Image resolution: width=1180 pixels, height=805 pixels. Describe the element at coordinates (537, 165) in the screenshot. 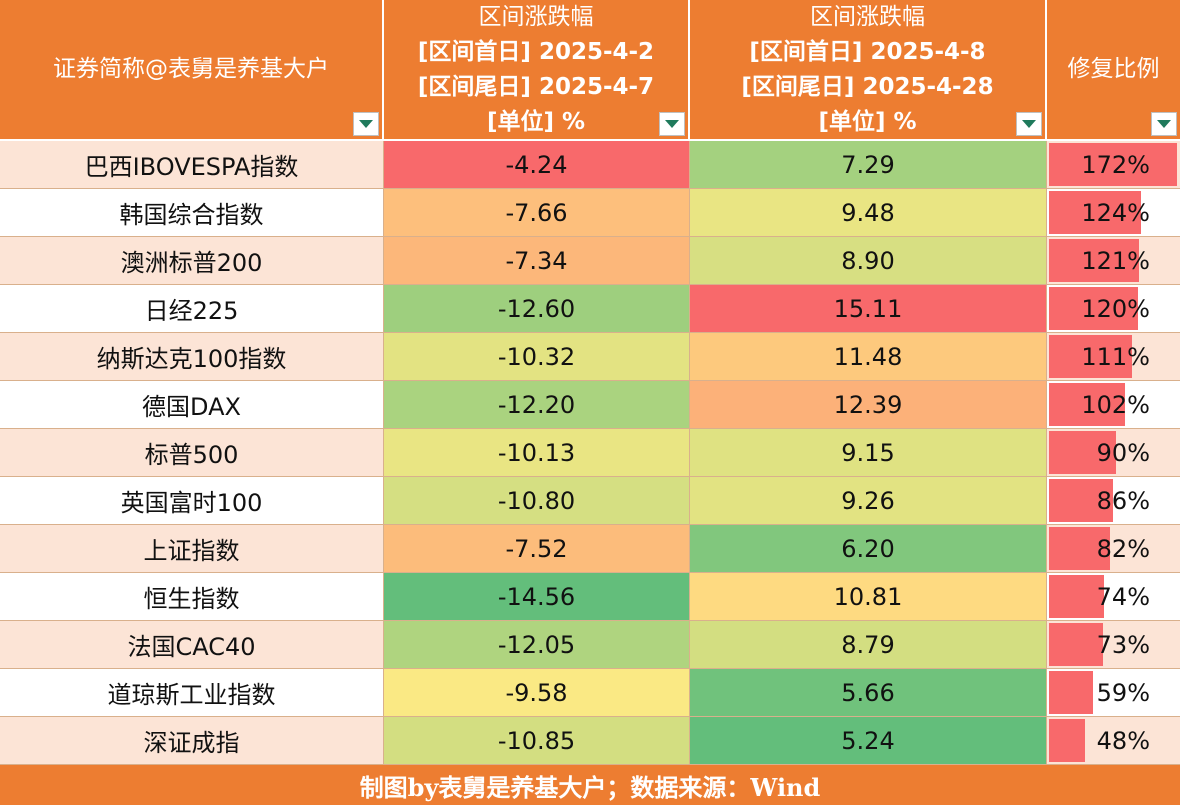

I see `change-period1-cell: -4.24` at that location.